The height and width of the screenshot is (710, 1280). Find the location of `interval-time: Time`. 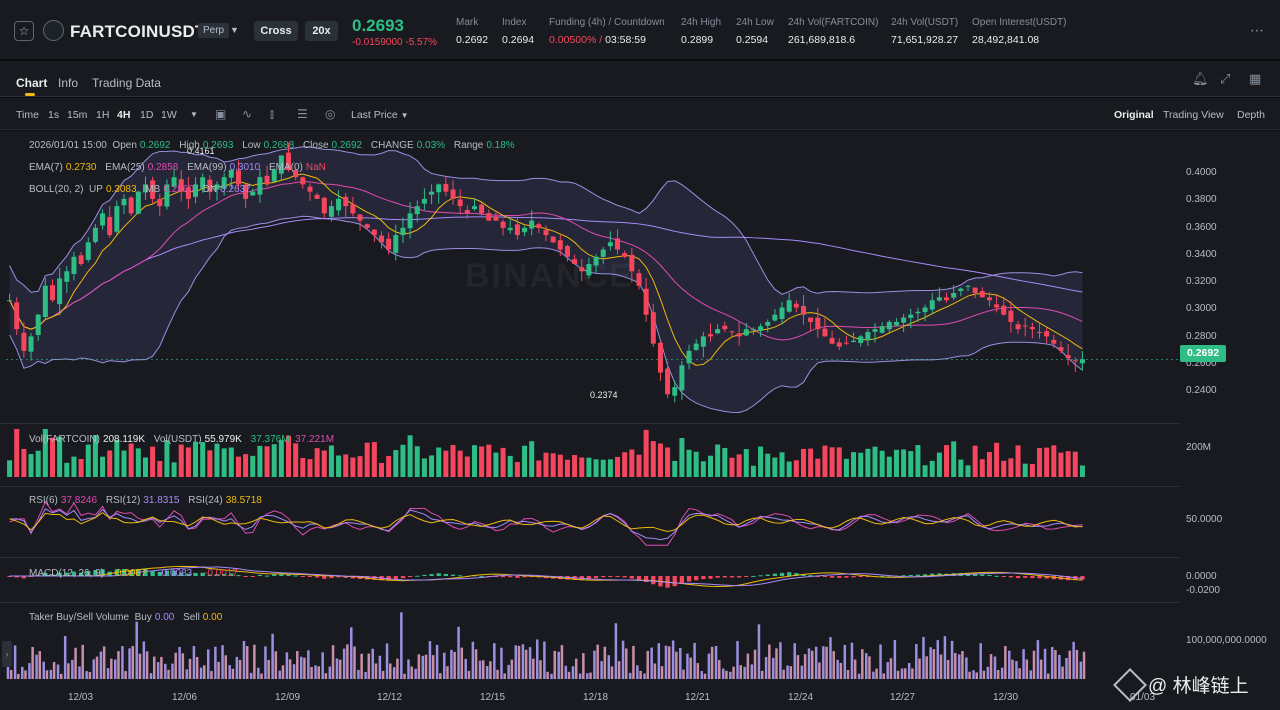

interval-time: Time is located at coordinates (27, 115).